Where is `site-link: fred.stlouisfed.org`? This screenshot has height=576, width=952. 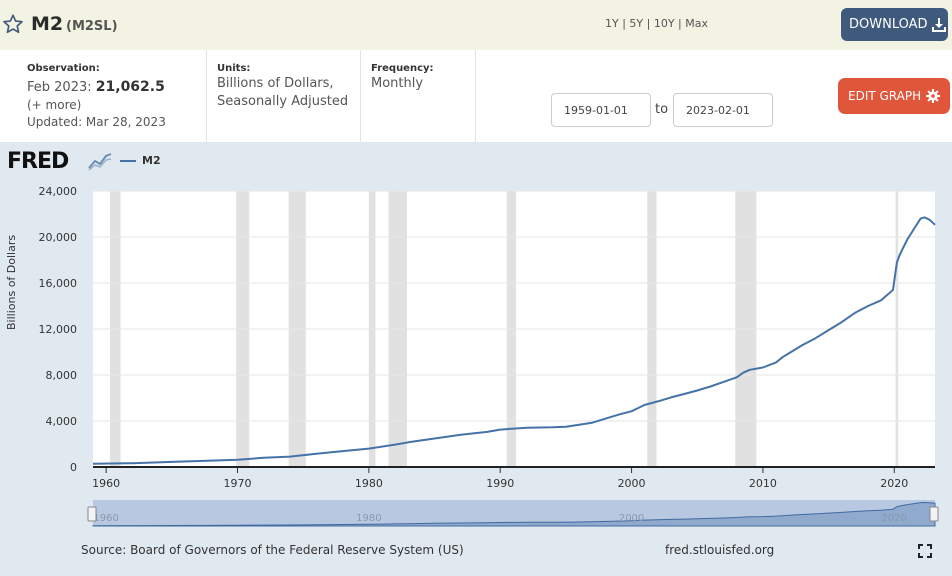 site-link: fred.stlouisfed.org is located at coordinates (720, 550).